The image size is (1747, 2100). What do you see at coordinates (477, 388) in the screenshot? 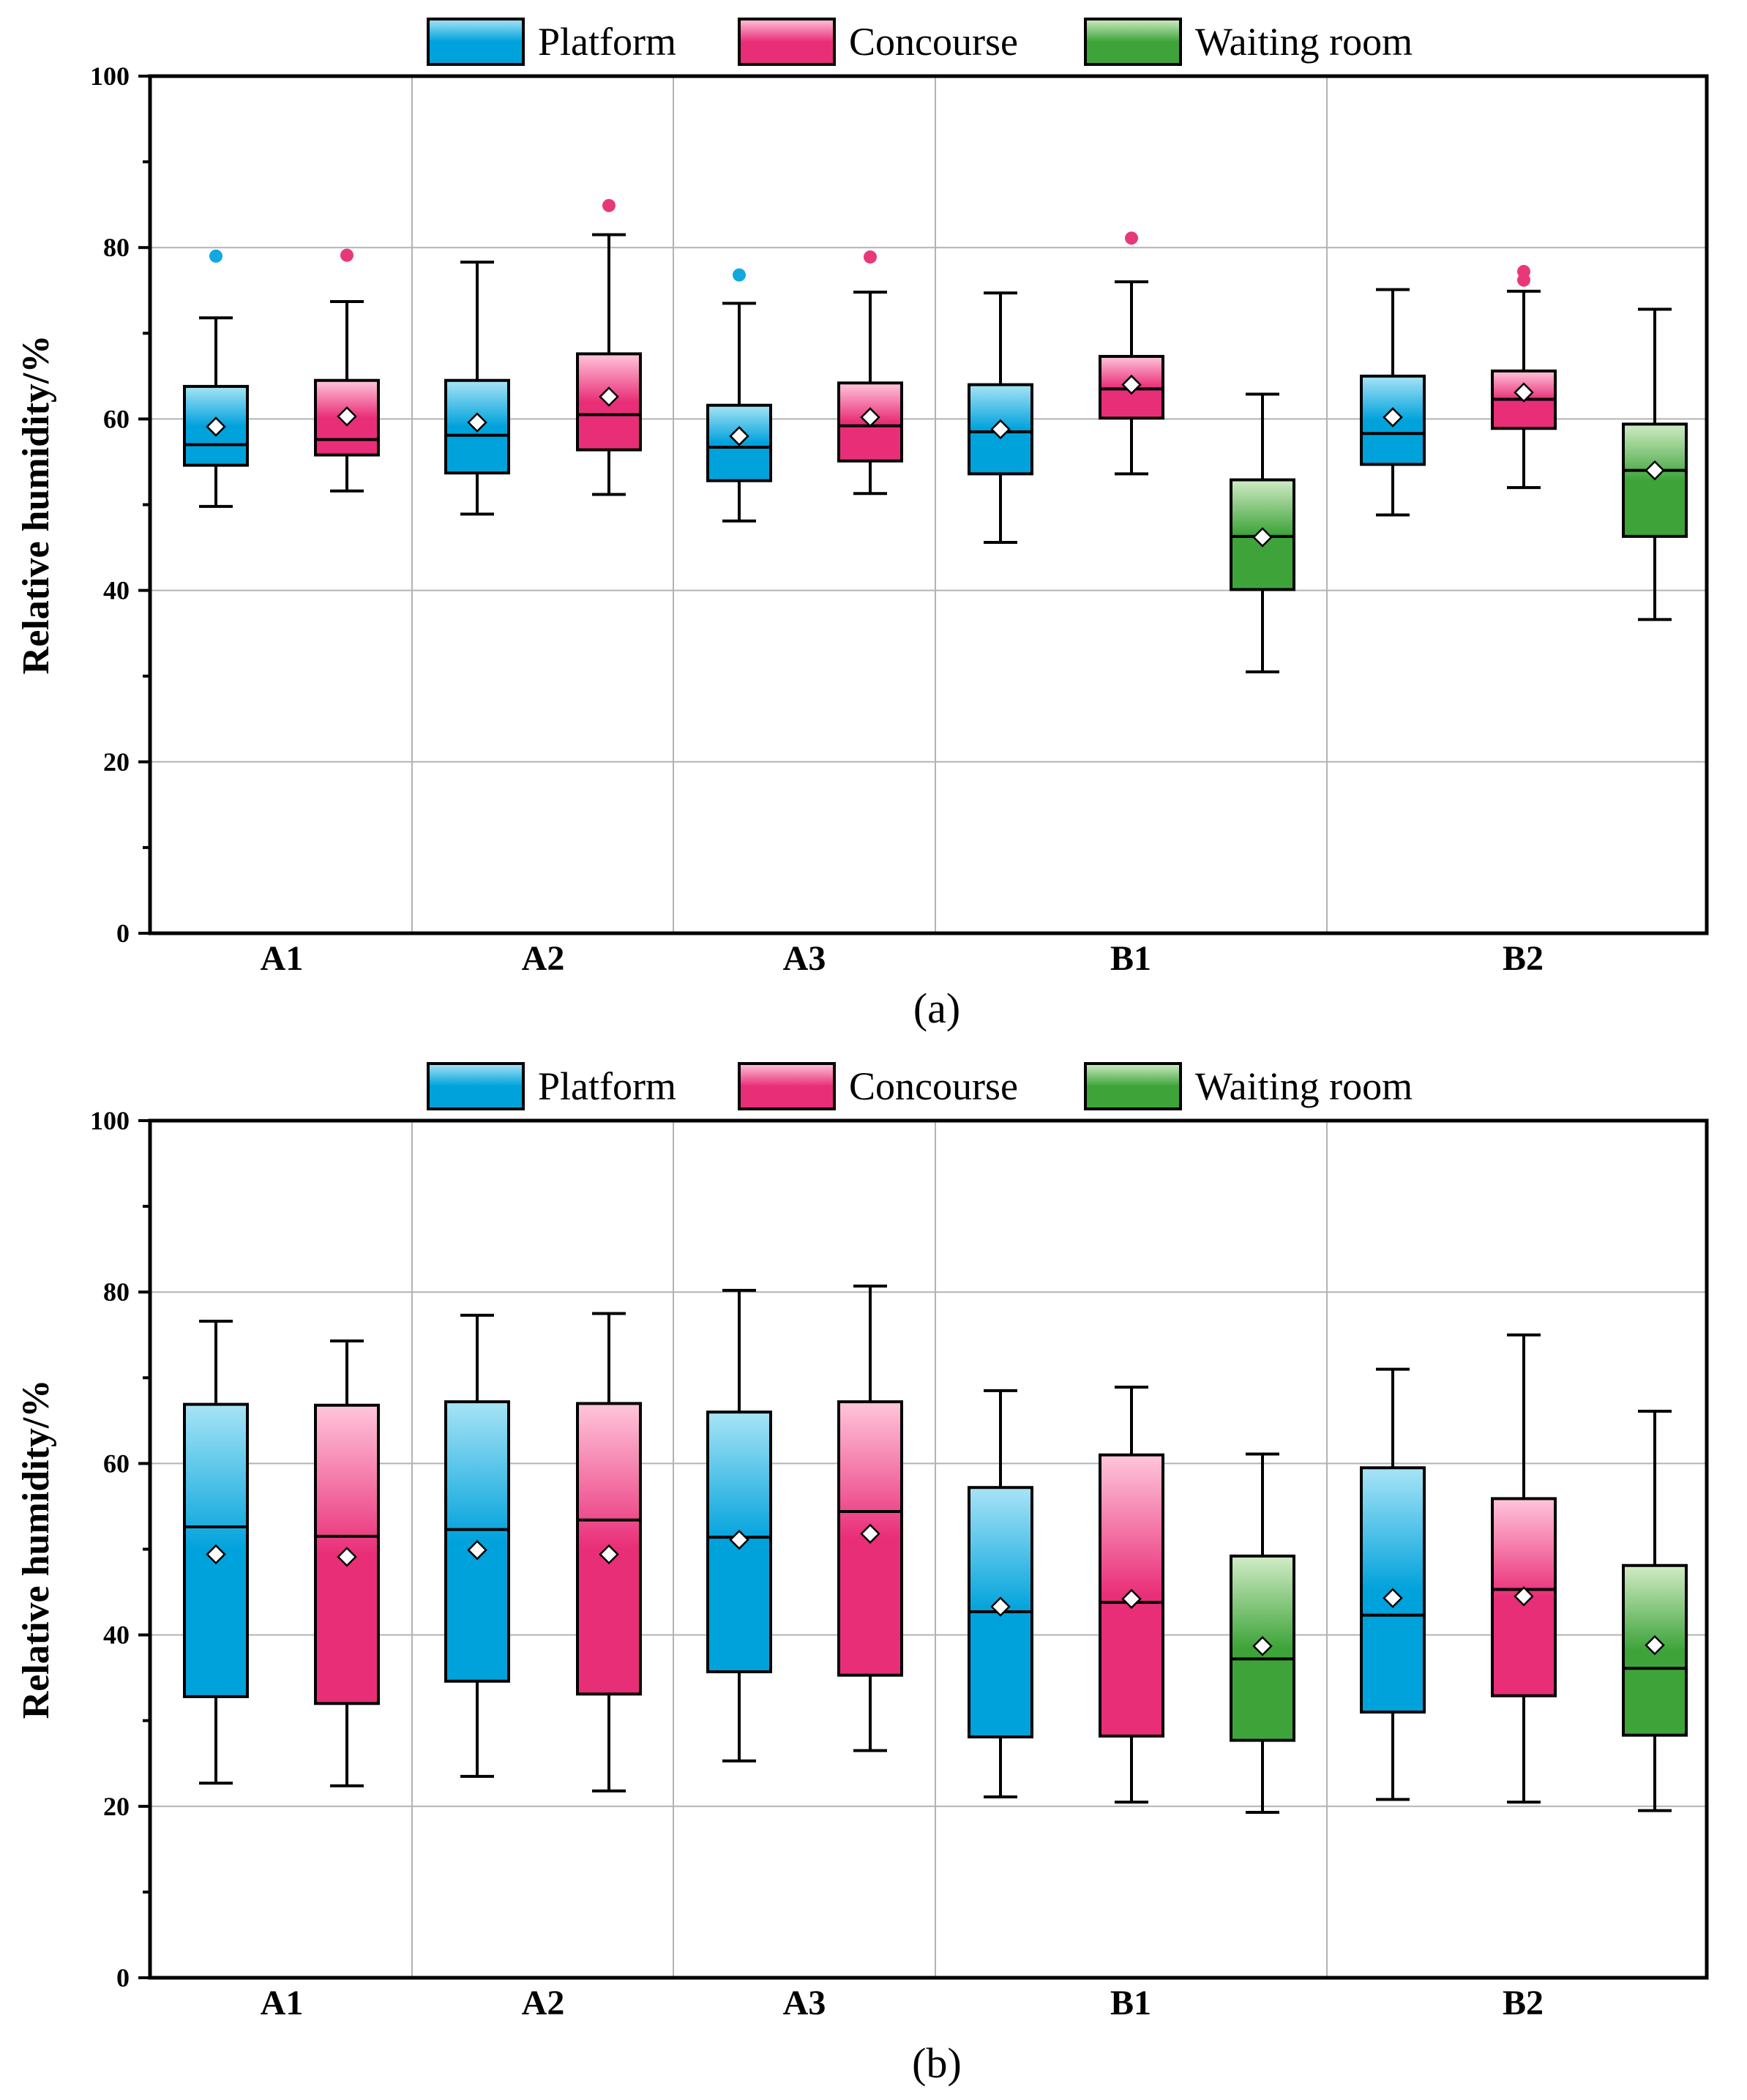
I see `box-a2-platform` at bounding box center [477, 388].